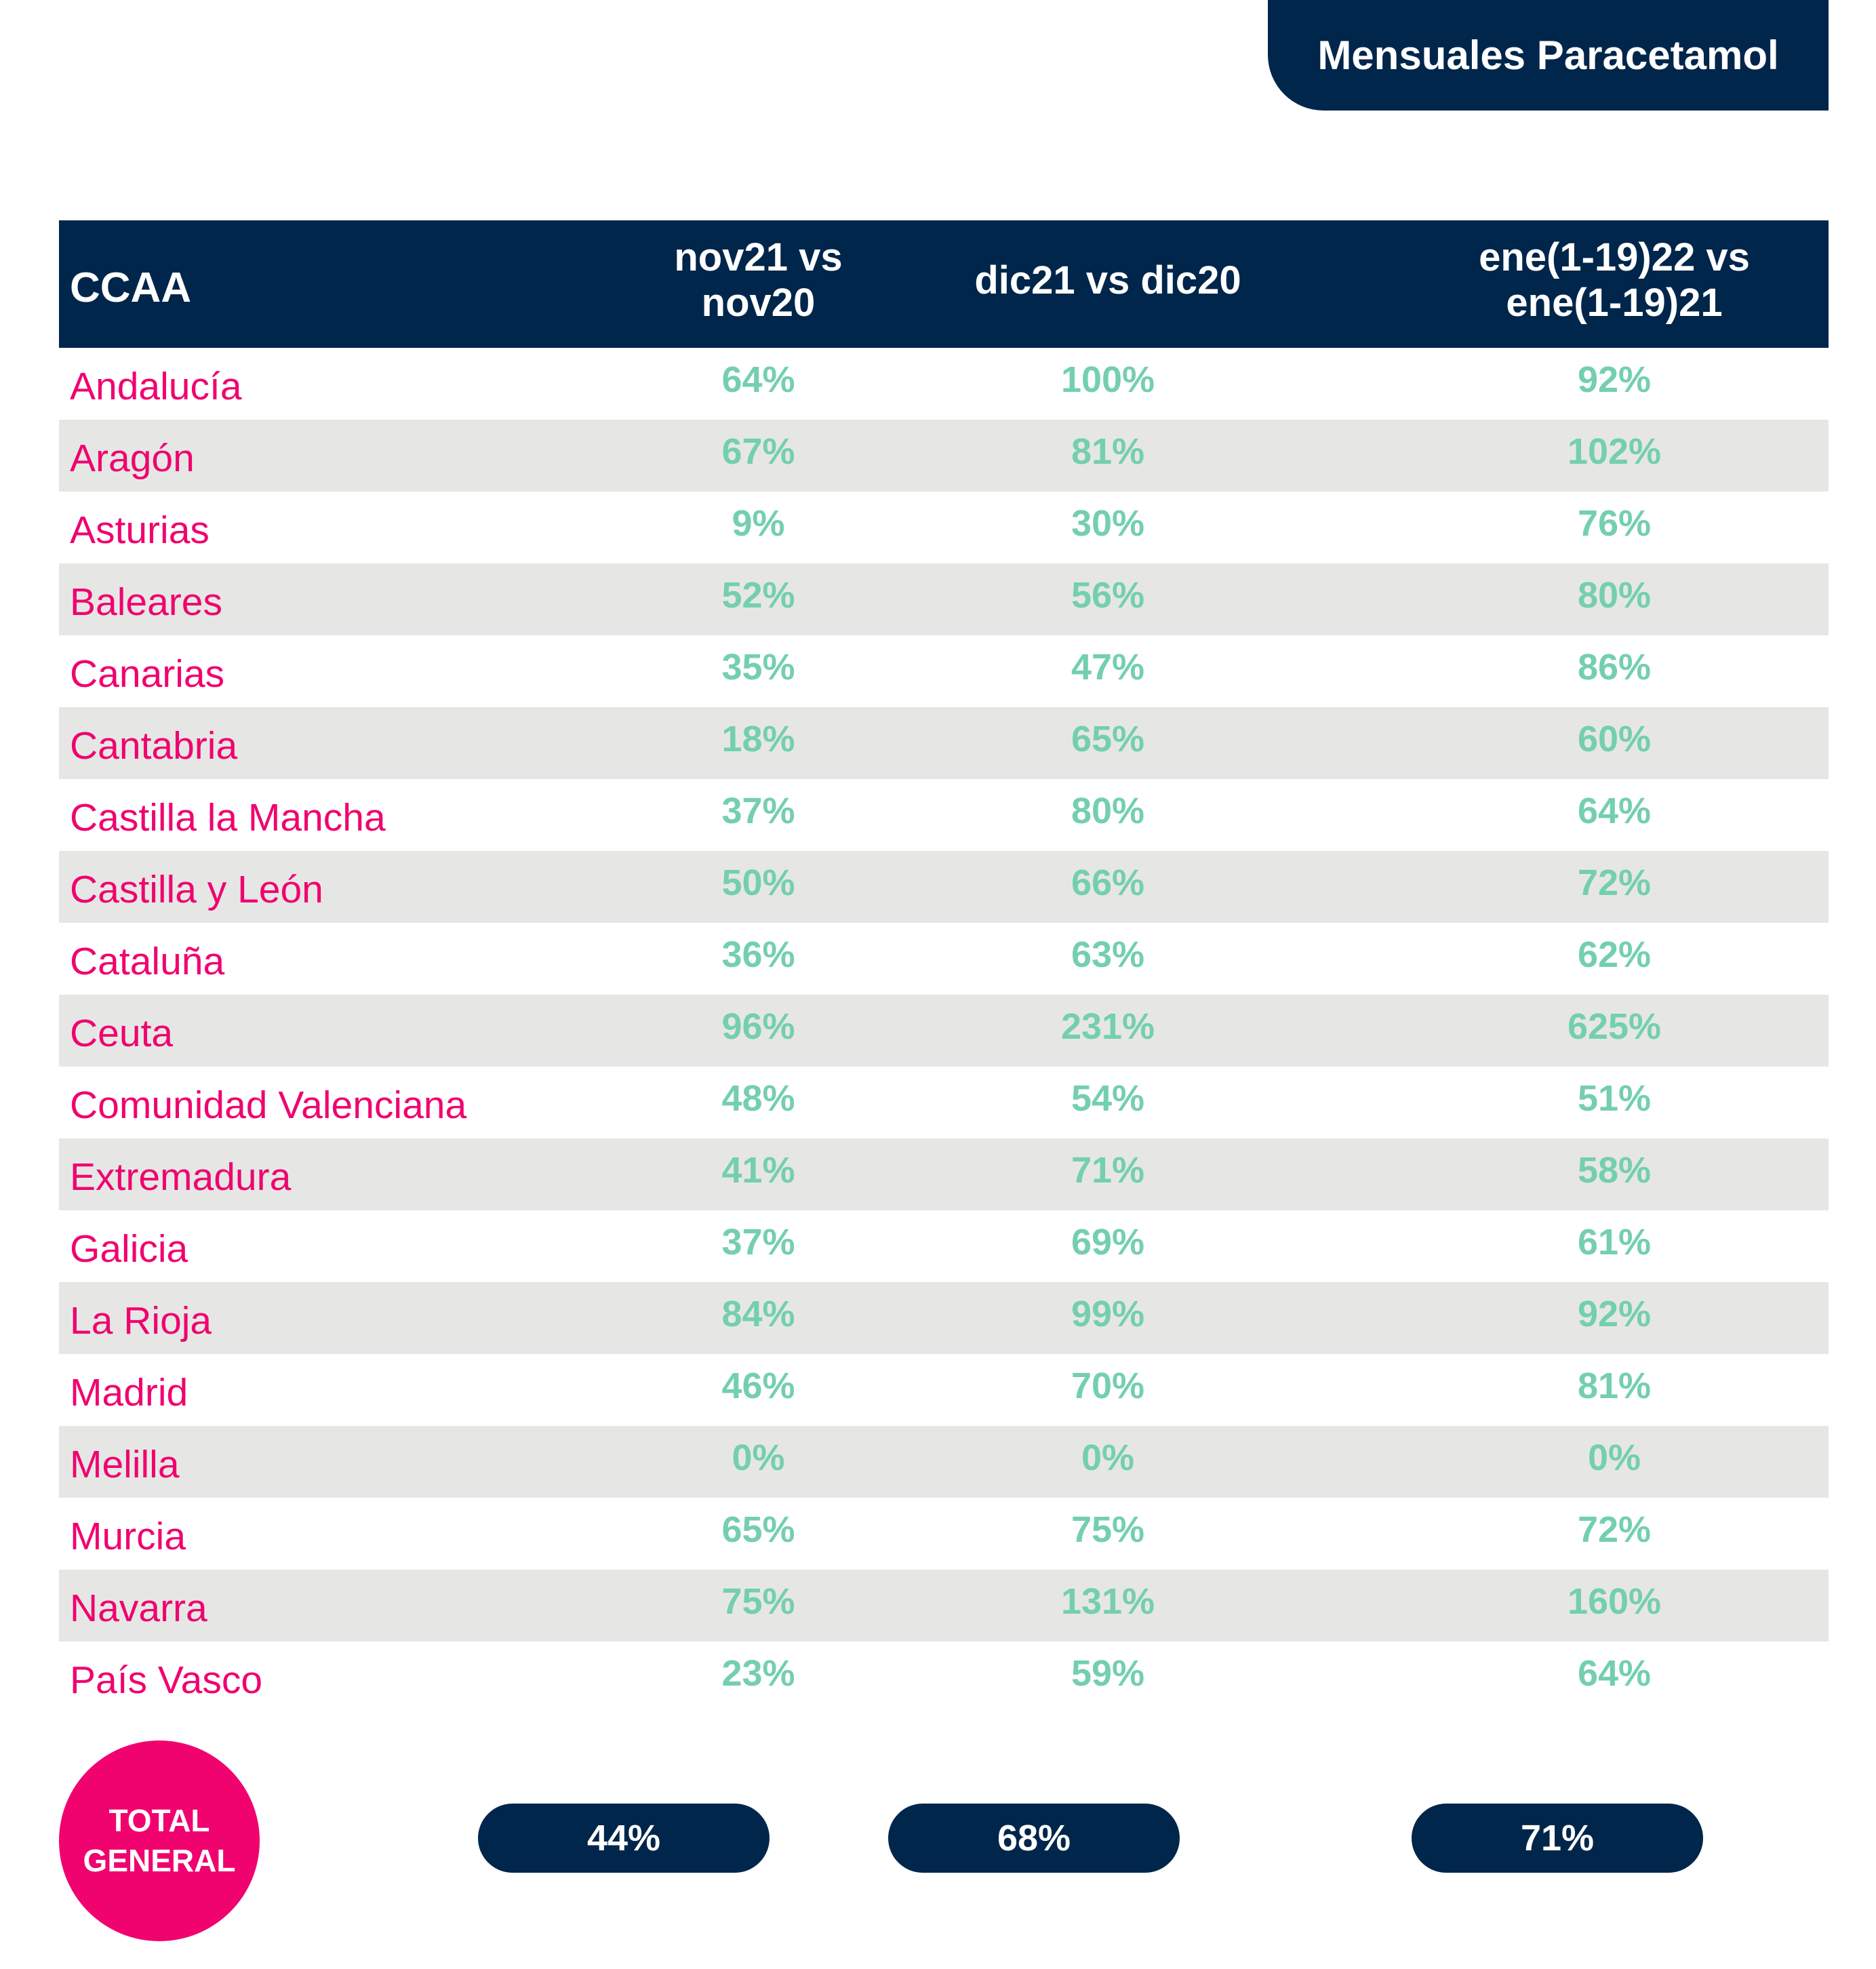  I want to click on ene-value: 160%, so click(1615, 1601).